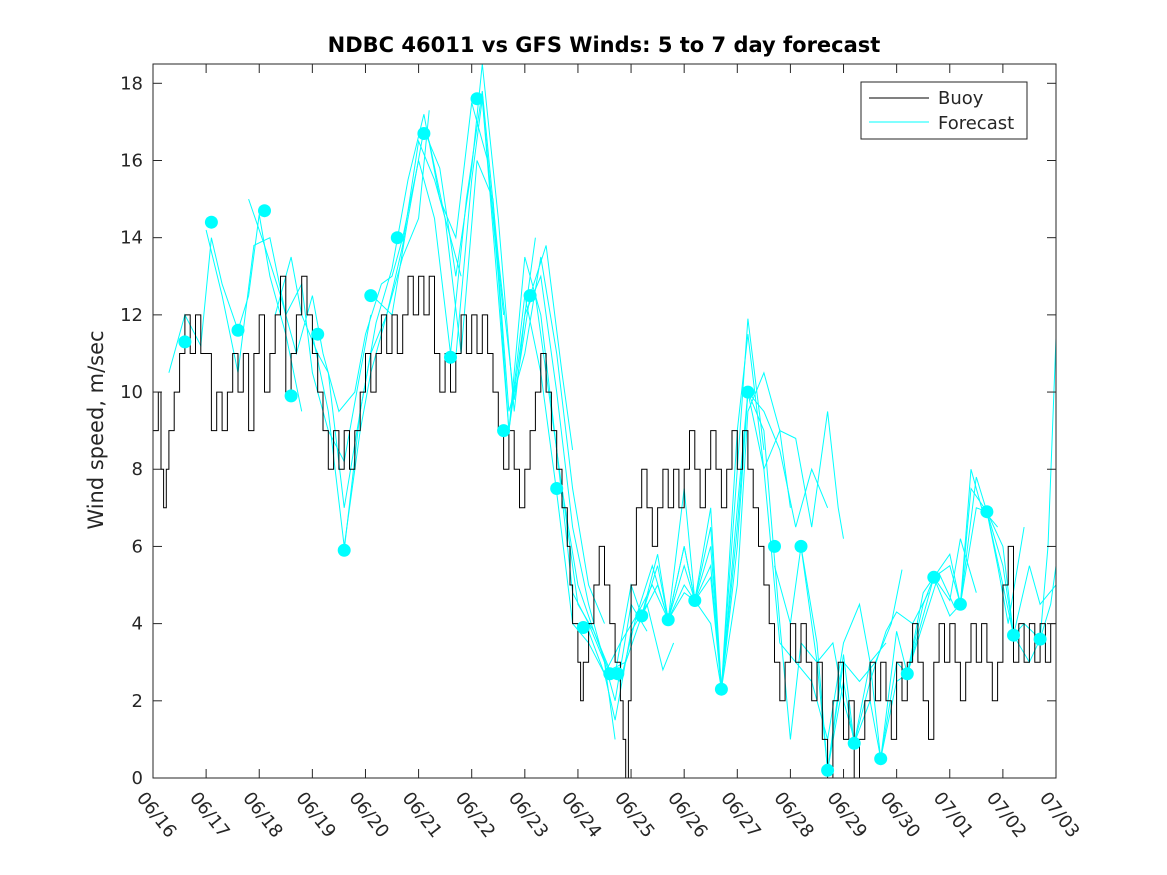 The height and width of the screenshot is (875, 1167). Describe the element at coordinates (137, 778) in the screenshot. I see `y-tick-label: 0` at that location.